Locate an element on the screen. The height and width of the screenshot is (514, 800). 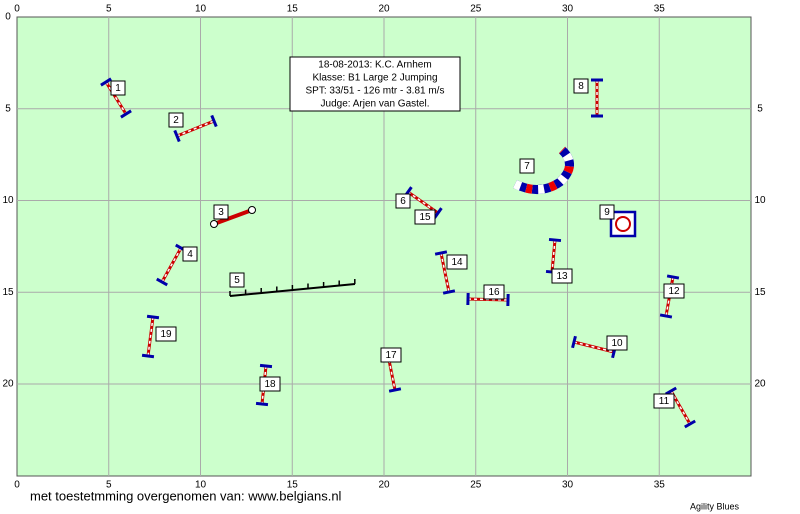
bottom-label: 15 is located at coordinates (293, 485).